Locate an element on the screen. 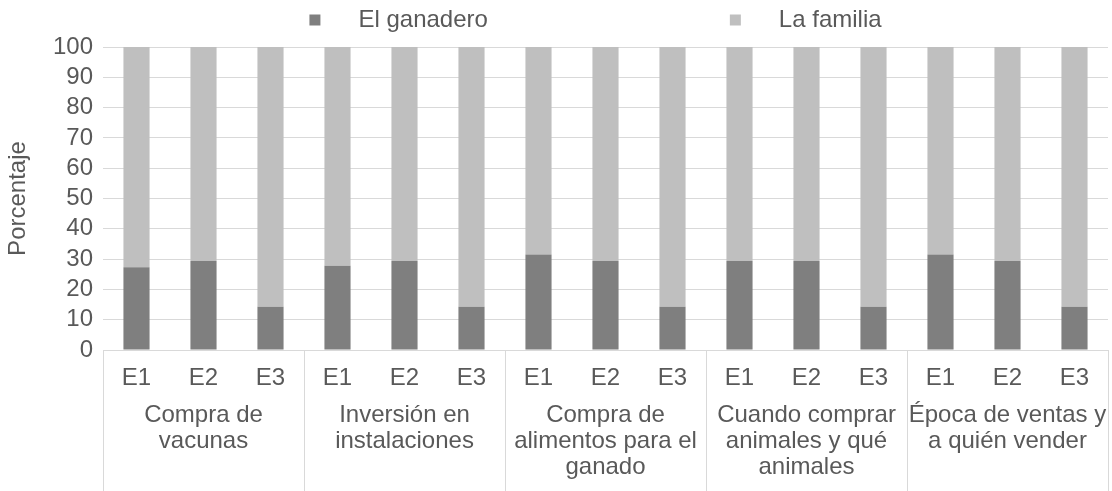 This screenshot has height=491, width=1112. y-tick-label: 20 is located at coordinates (79, 288).